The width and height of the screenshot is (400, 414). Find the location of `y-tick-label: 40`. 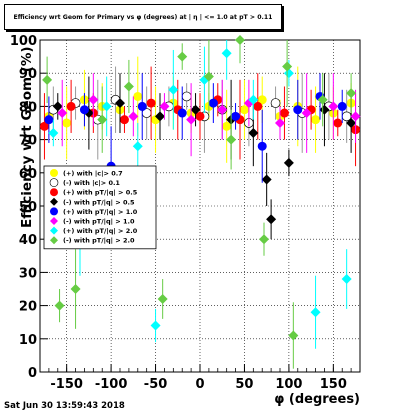

y-tick-label: 40 is located at coordinates (28, 240).